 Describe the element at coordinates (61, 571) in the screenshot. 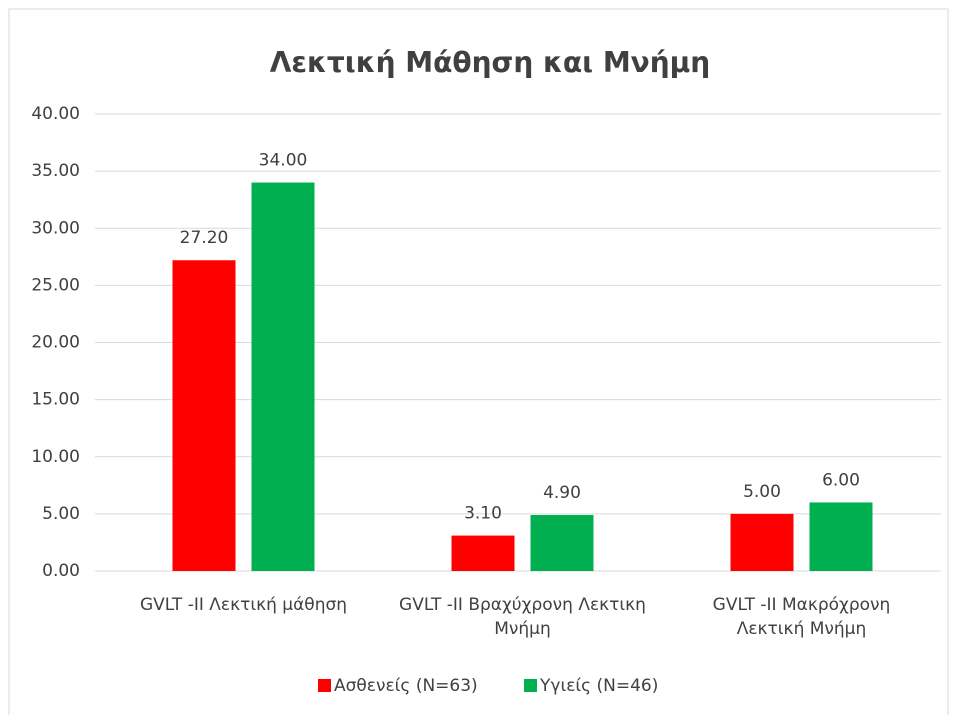

I see `y-tick-label: 0.00` at that location.